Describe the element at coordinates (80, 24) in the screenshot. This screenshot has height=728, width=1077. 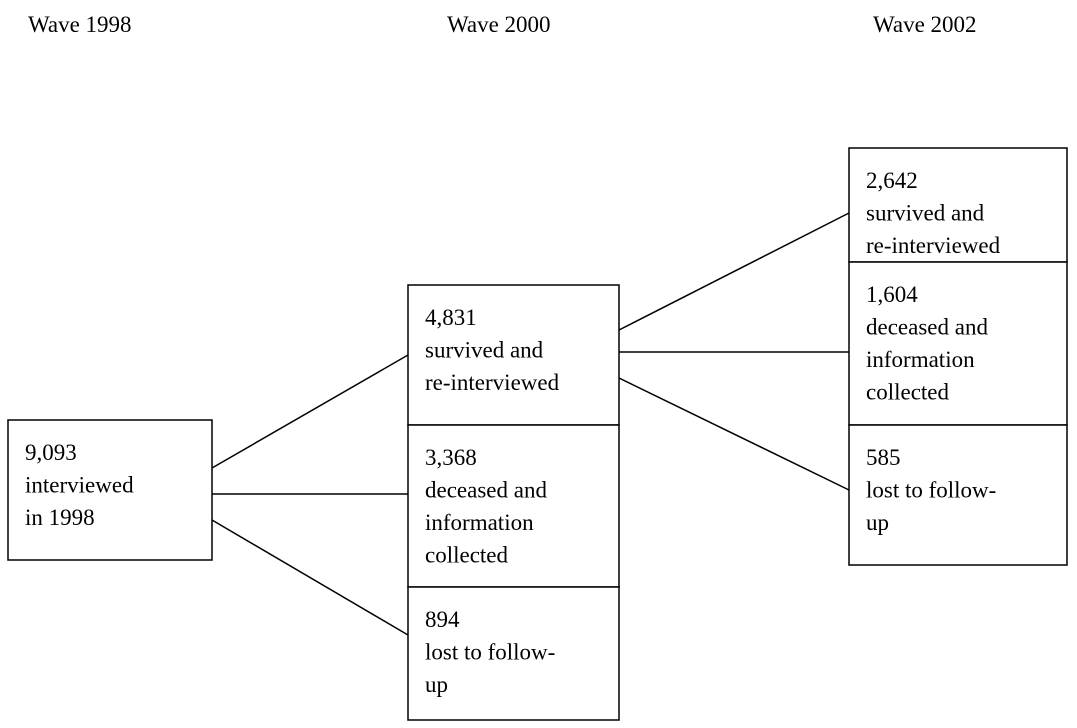
I see `wave-header: Wave 1998` at that location.